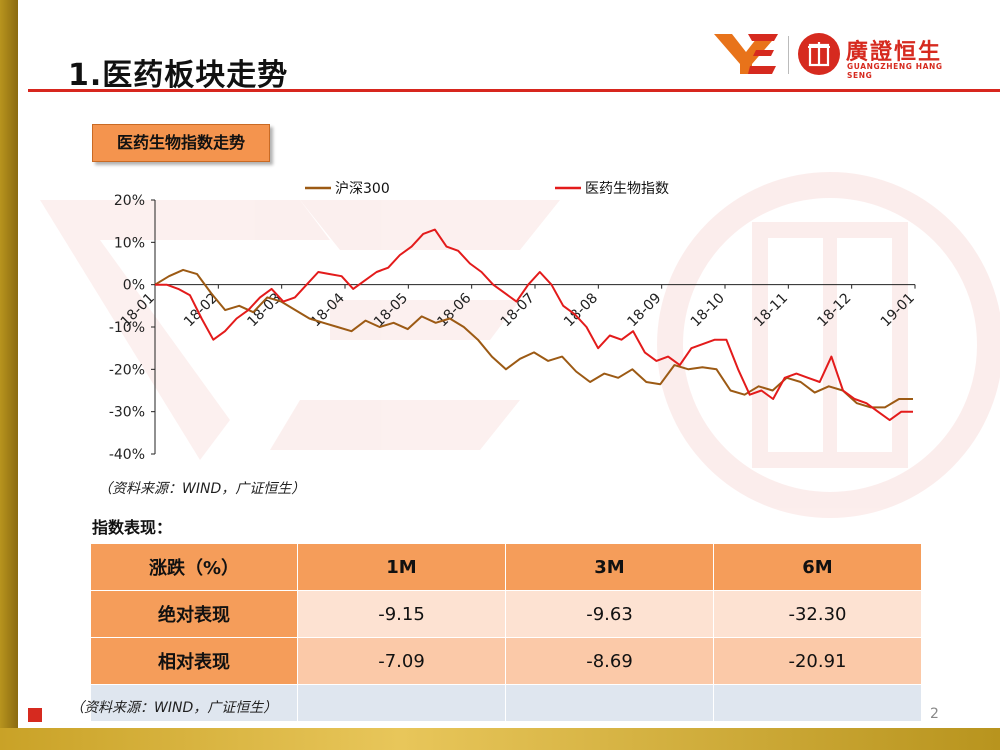 The width and height of the screenshot is (1000, 750). What do you see at coordinates (644, 310) in the screenshot?
I see `x-tick-label: 18-09` at bounding box center [644, 310].